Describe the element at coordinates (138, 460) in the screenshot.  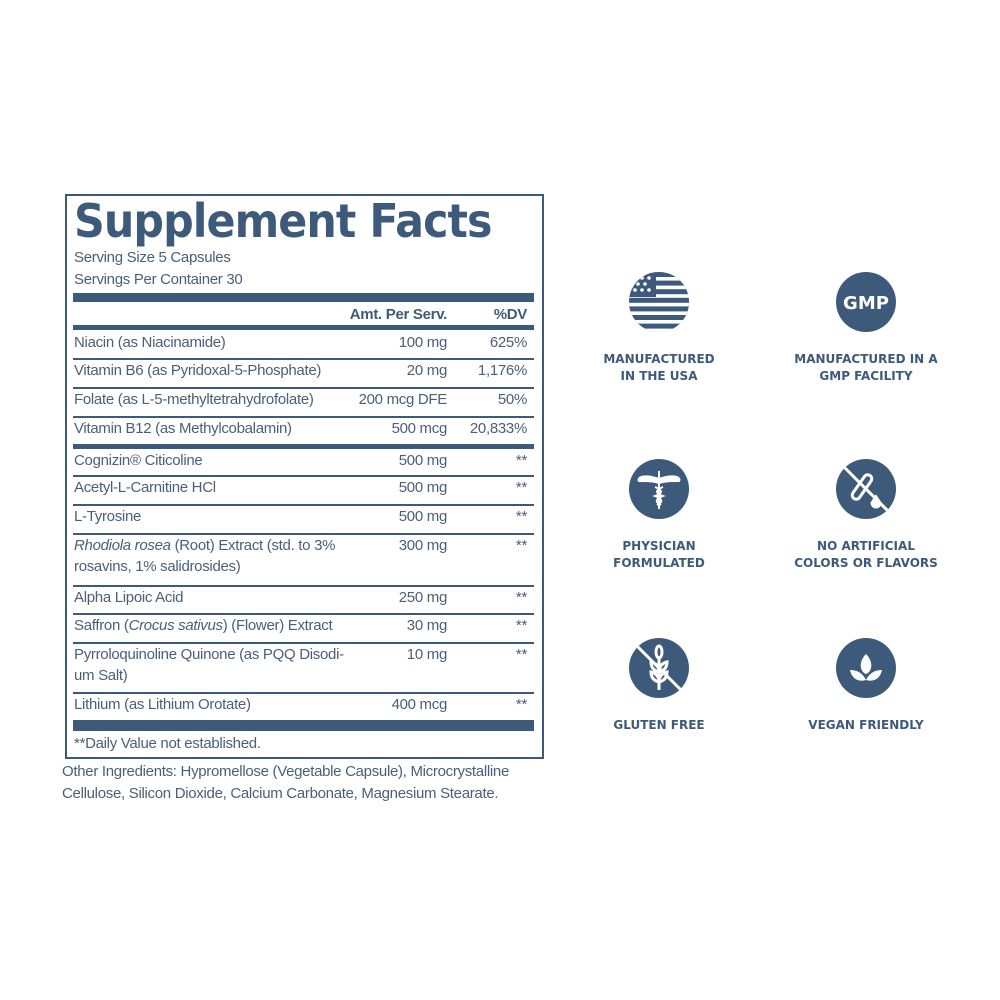
I see `nutrient-name-part: Cognizin® Citicoline` at that location.